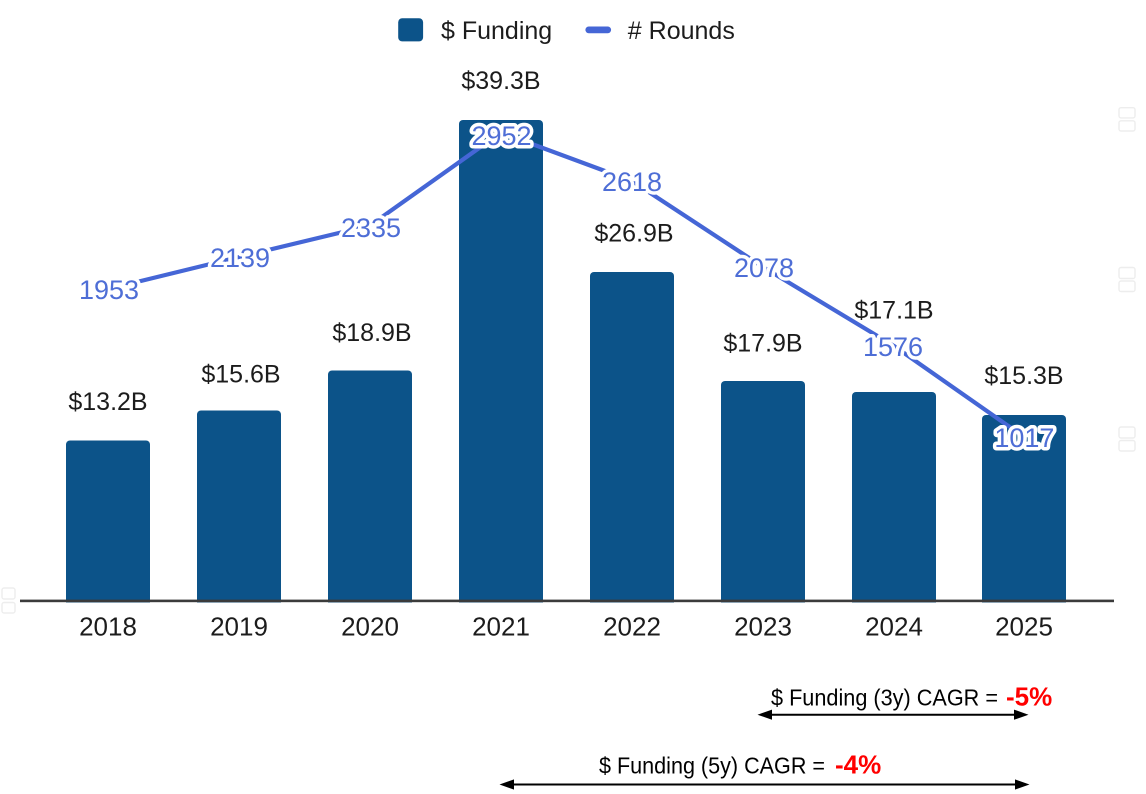  Describe the element at coordinates (632, 626) in the screenshot. I see `svg-text: 2022` at that location.